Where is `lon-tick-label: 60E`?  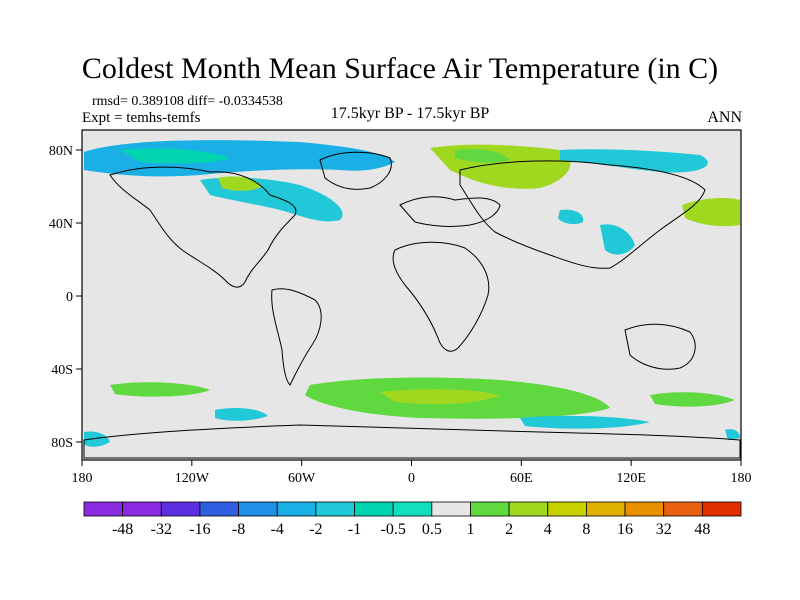 lon-tick-label: 60E is located at coordinates (521, 478).